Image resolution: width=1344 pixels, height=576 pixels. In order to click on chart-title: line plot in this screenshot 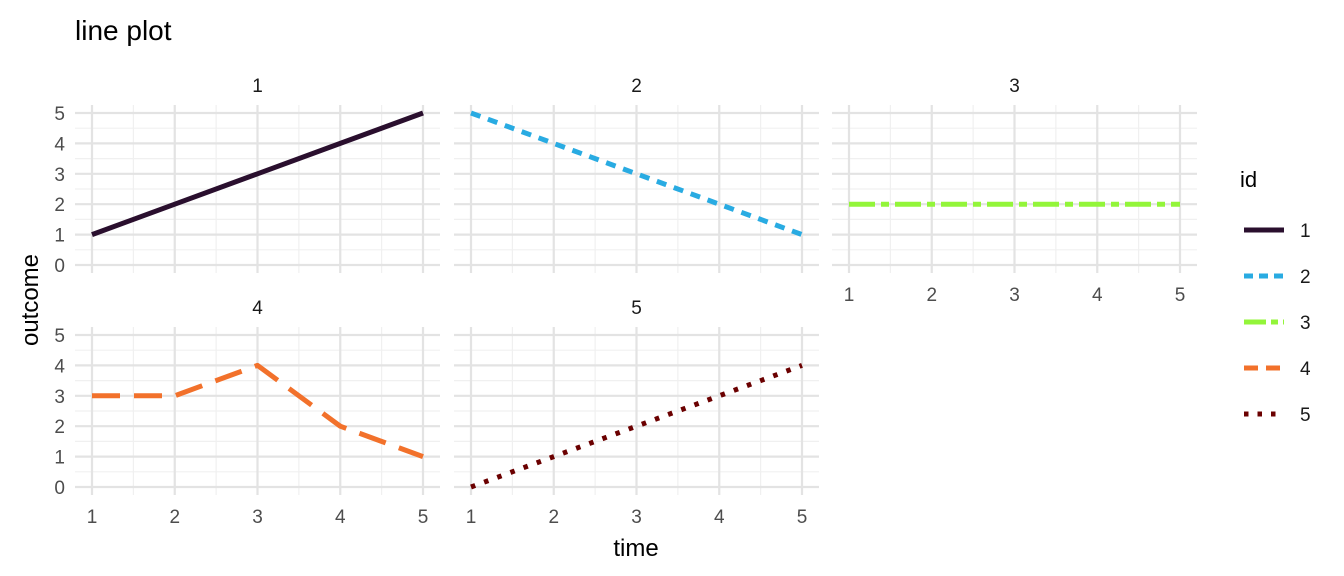, I will do `click(123, 30)`.